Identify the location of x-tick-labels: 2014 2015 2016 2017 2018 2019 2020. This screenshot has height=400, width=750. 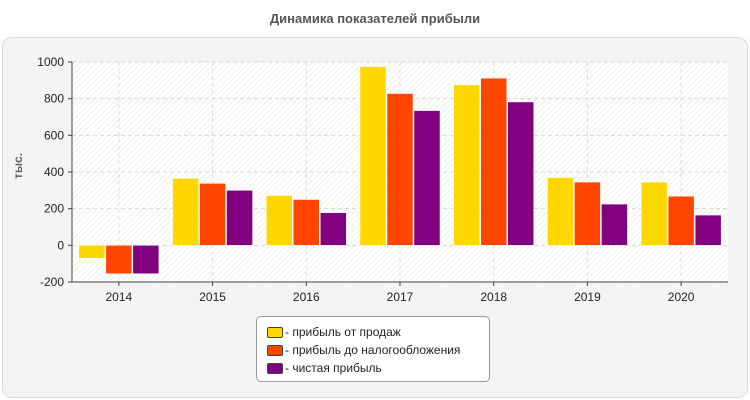
(400, 297).